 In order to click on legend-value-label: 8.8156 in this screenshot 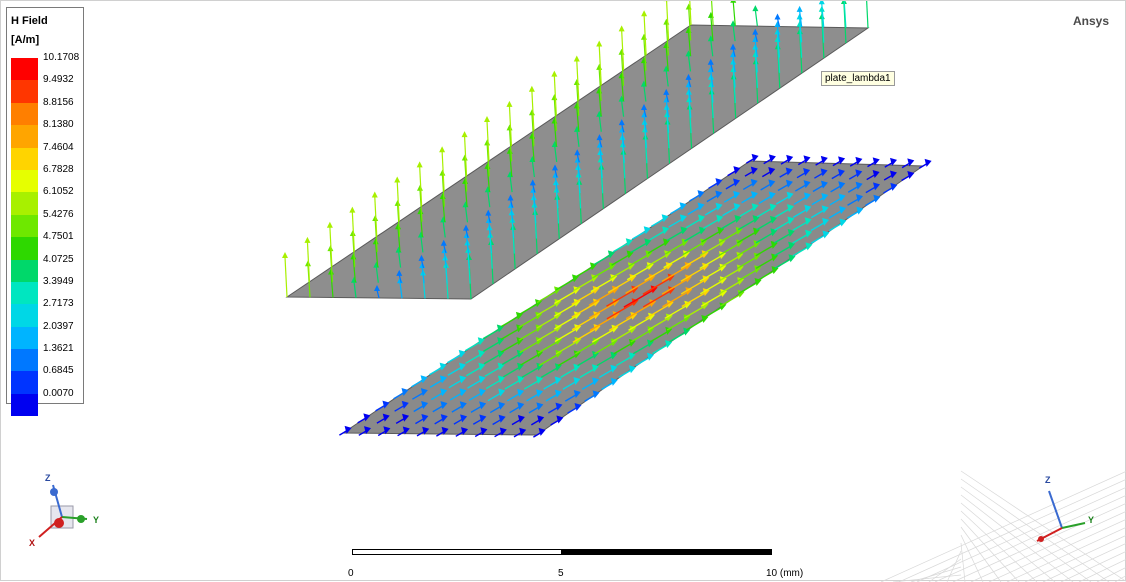, I will do `click(63, 108)`.